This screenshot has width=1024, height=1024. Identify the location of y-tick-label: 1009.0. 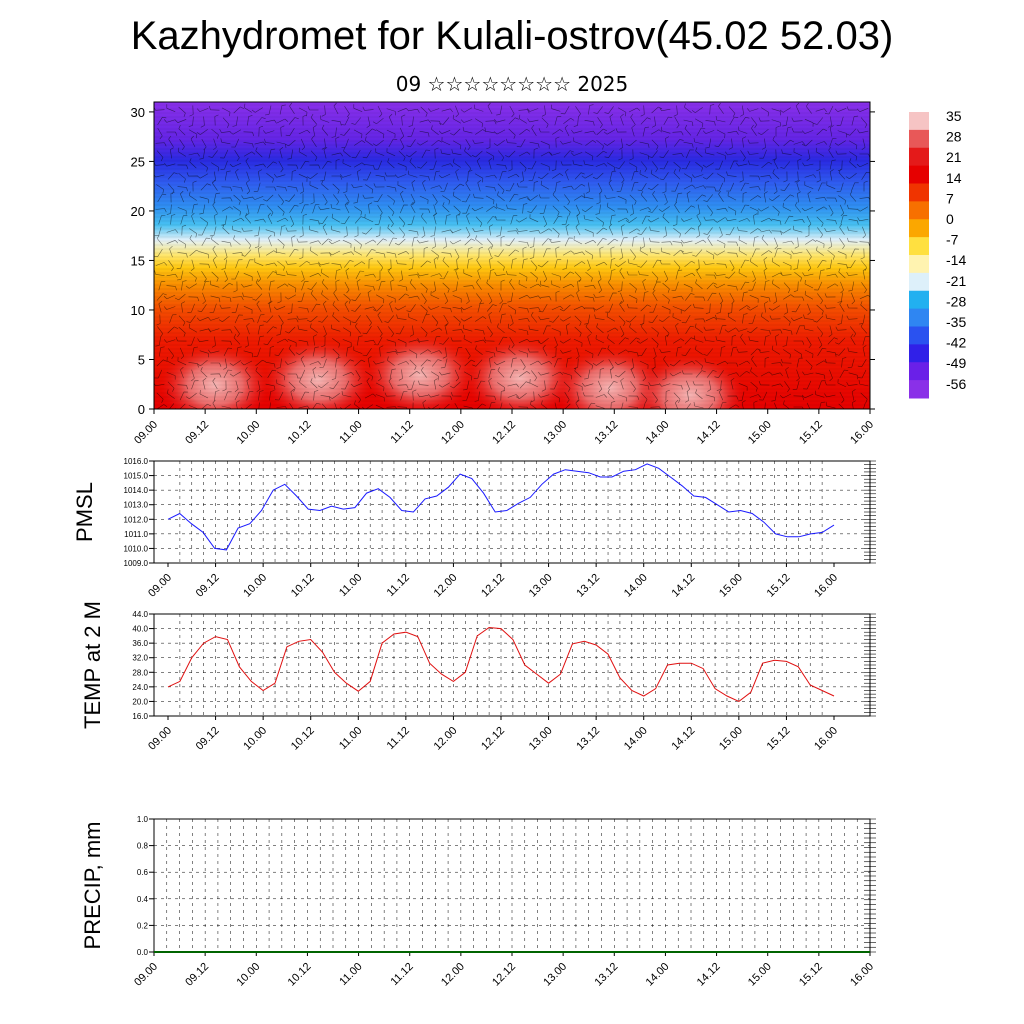
(136, 563).